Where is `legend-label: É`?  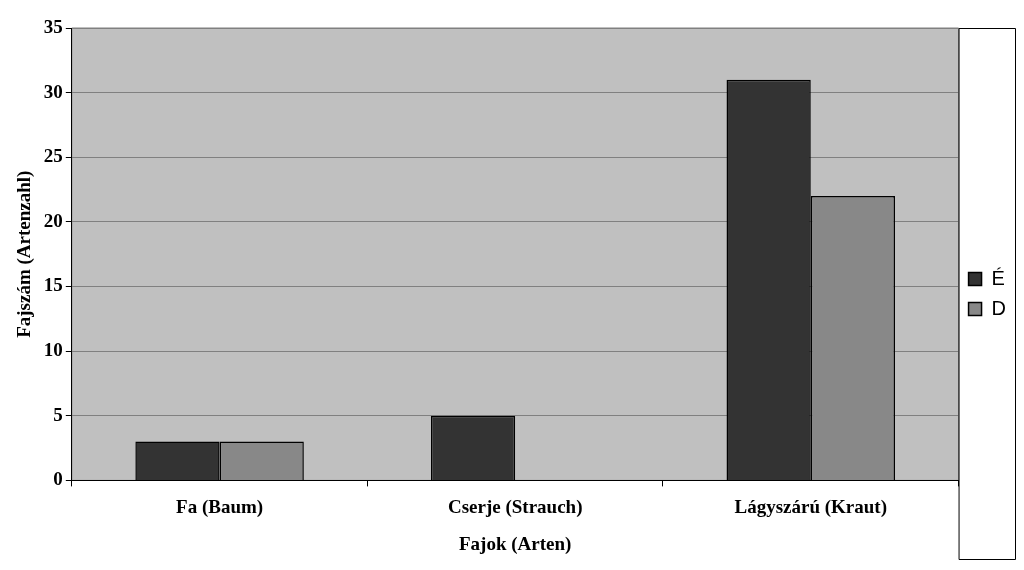 legend-label: É is located at coordinates (998, 277).